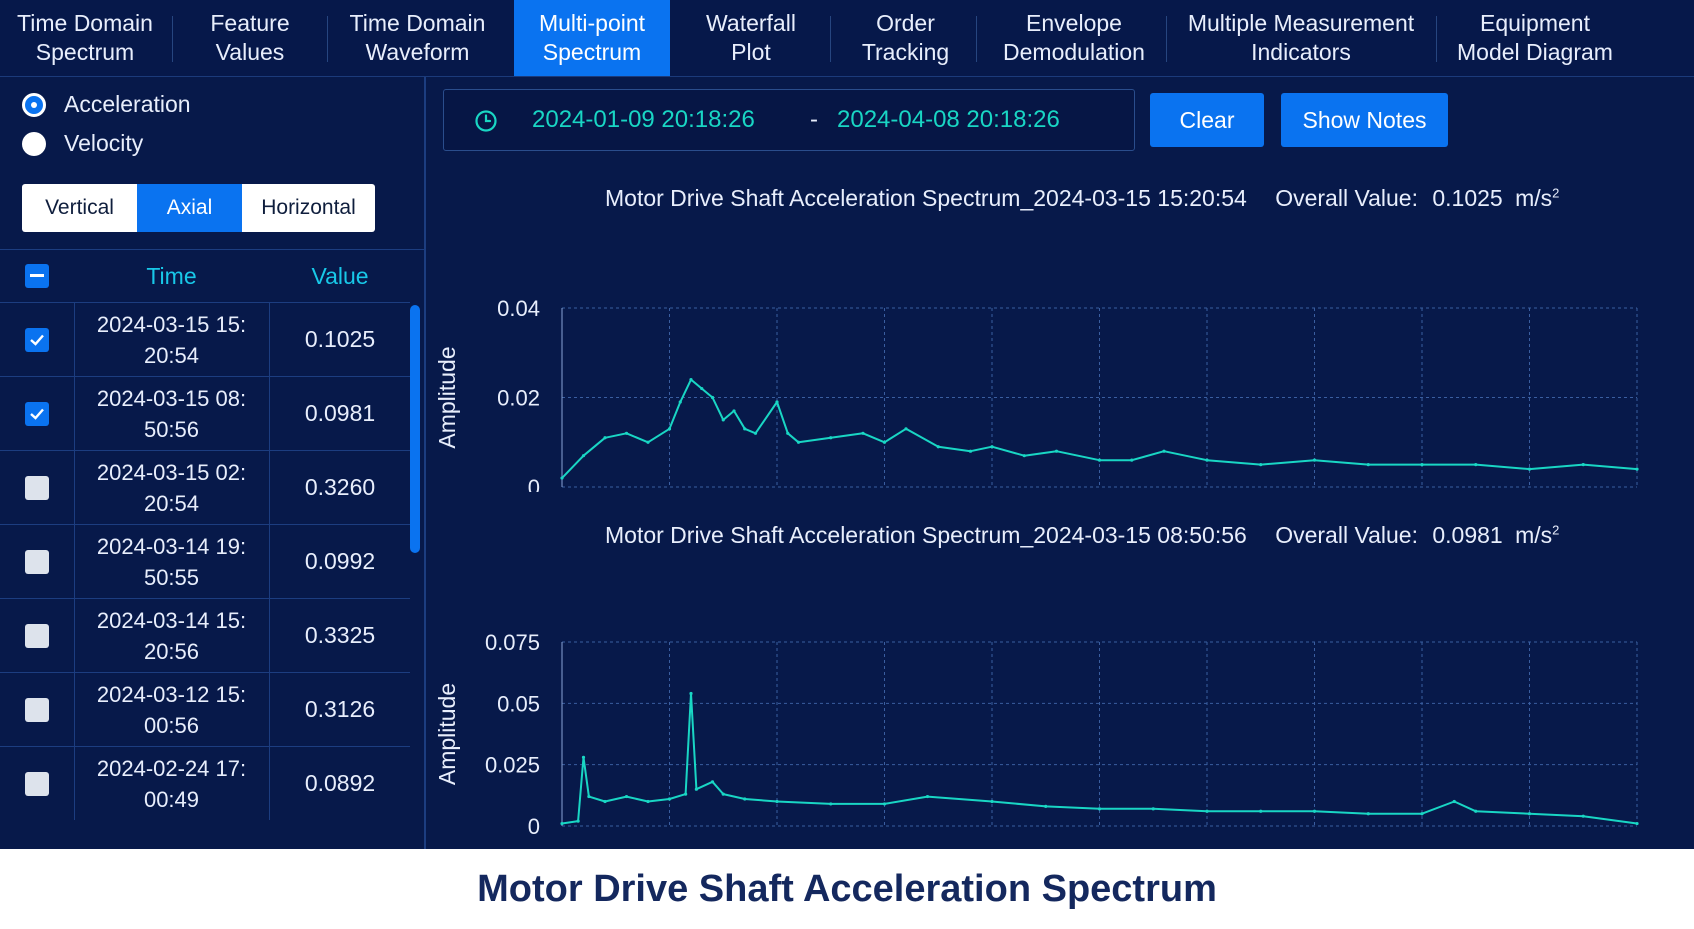 The image size is (1694, 929). Describe the element at coordinates (308, 208) in the screenshot. I see `direction-horizontal-button: Horizontal` at that location.